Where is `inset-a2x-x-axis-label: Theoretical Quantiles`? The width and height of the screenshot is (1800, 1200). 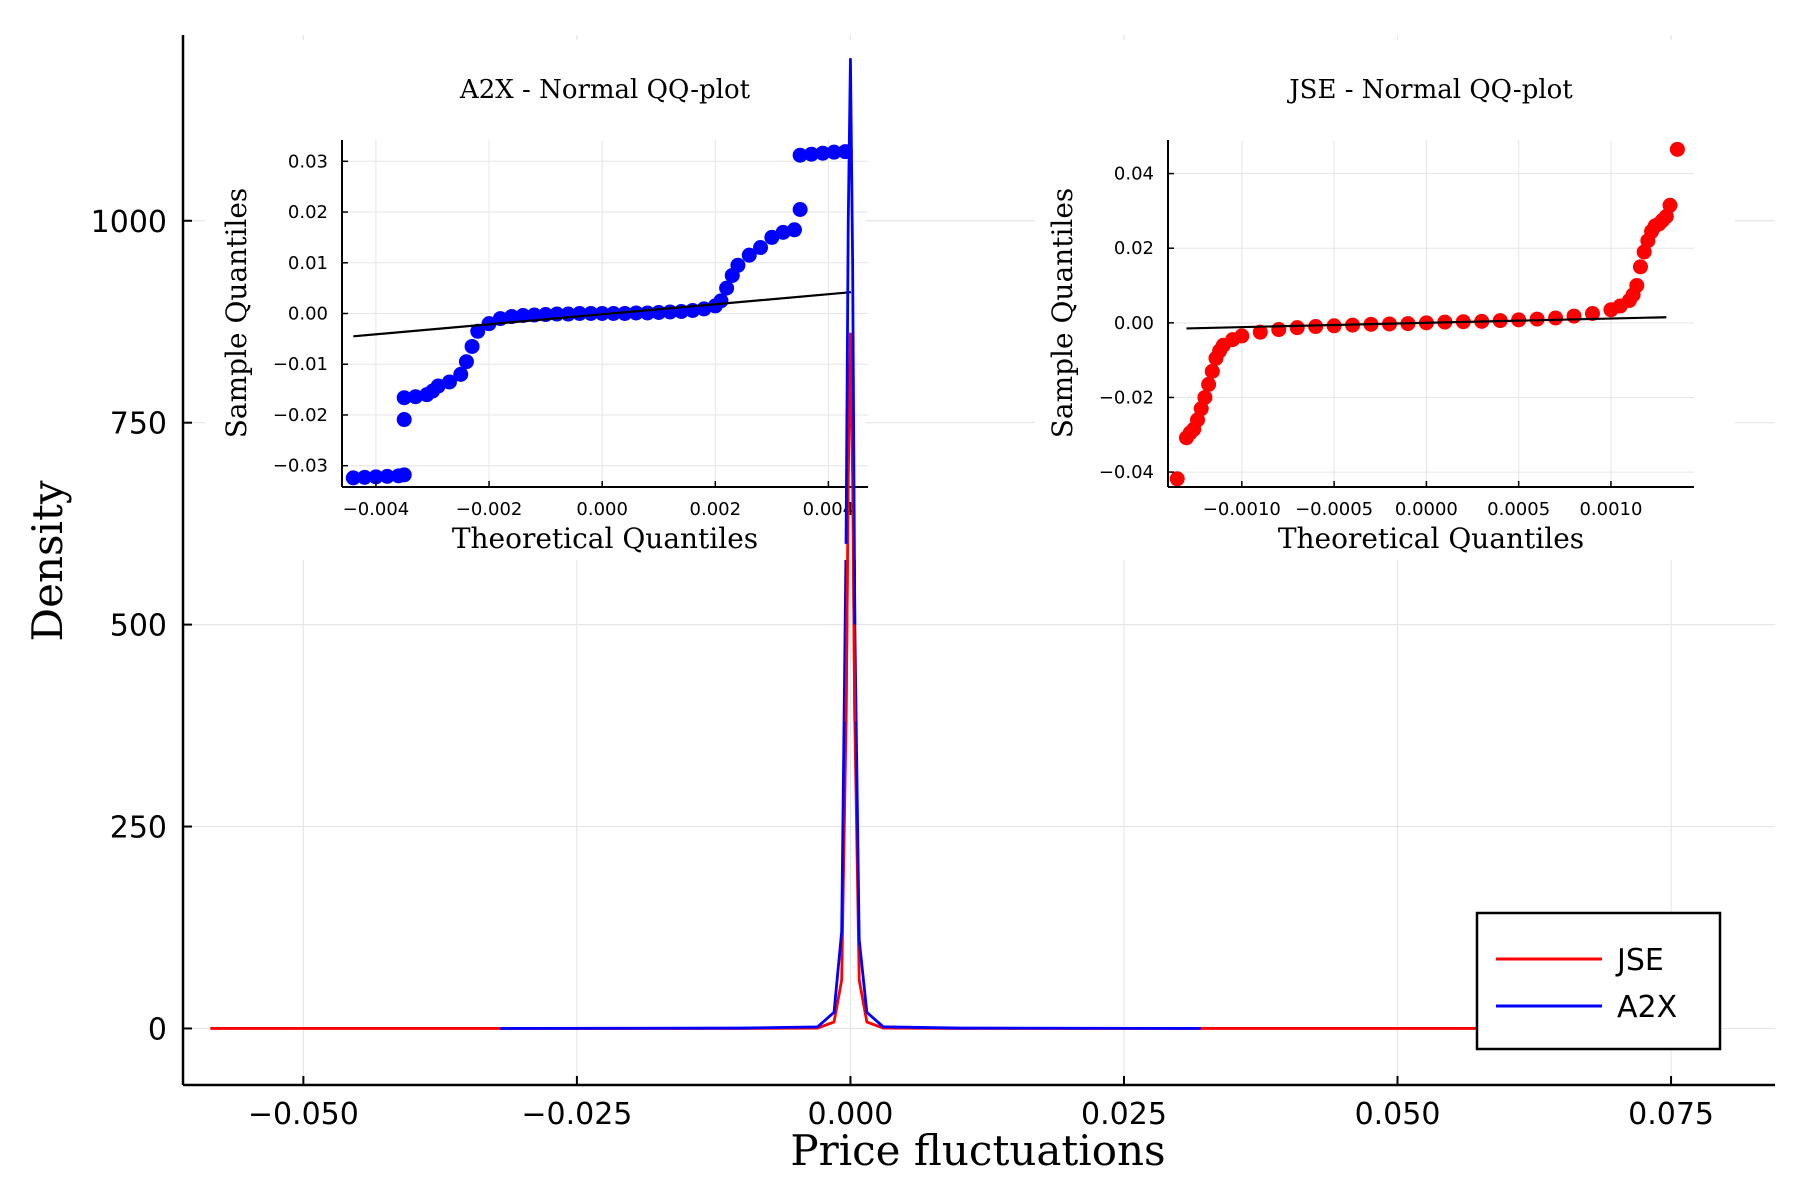
inset-a2x-x-axis-label: Theoretical Quantiles is located at coordinates (605, 538).